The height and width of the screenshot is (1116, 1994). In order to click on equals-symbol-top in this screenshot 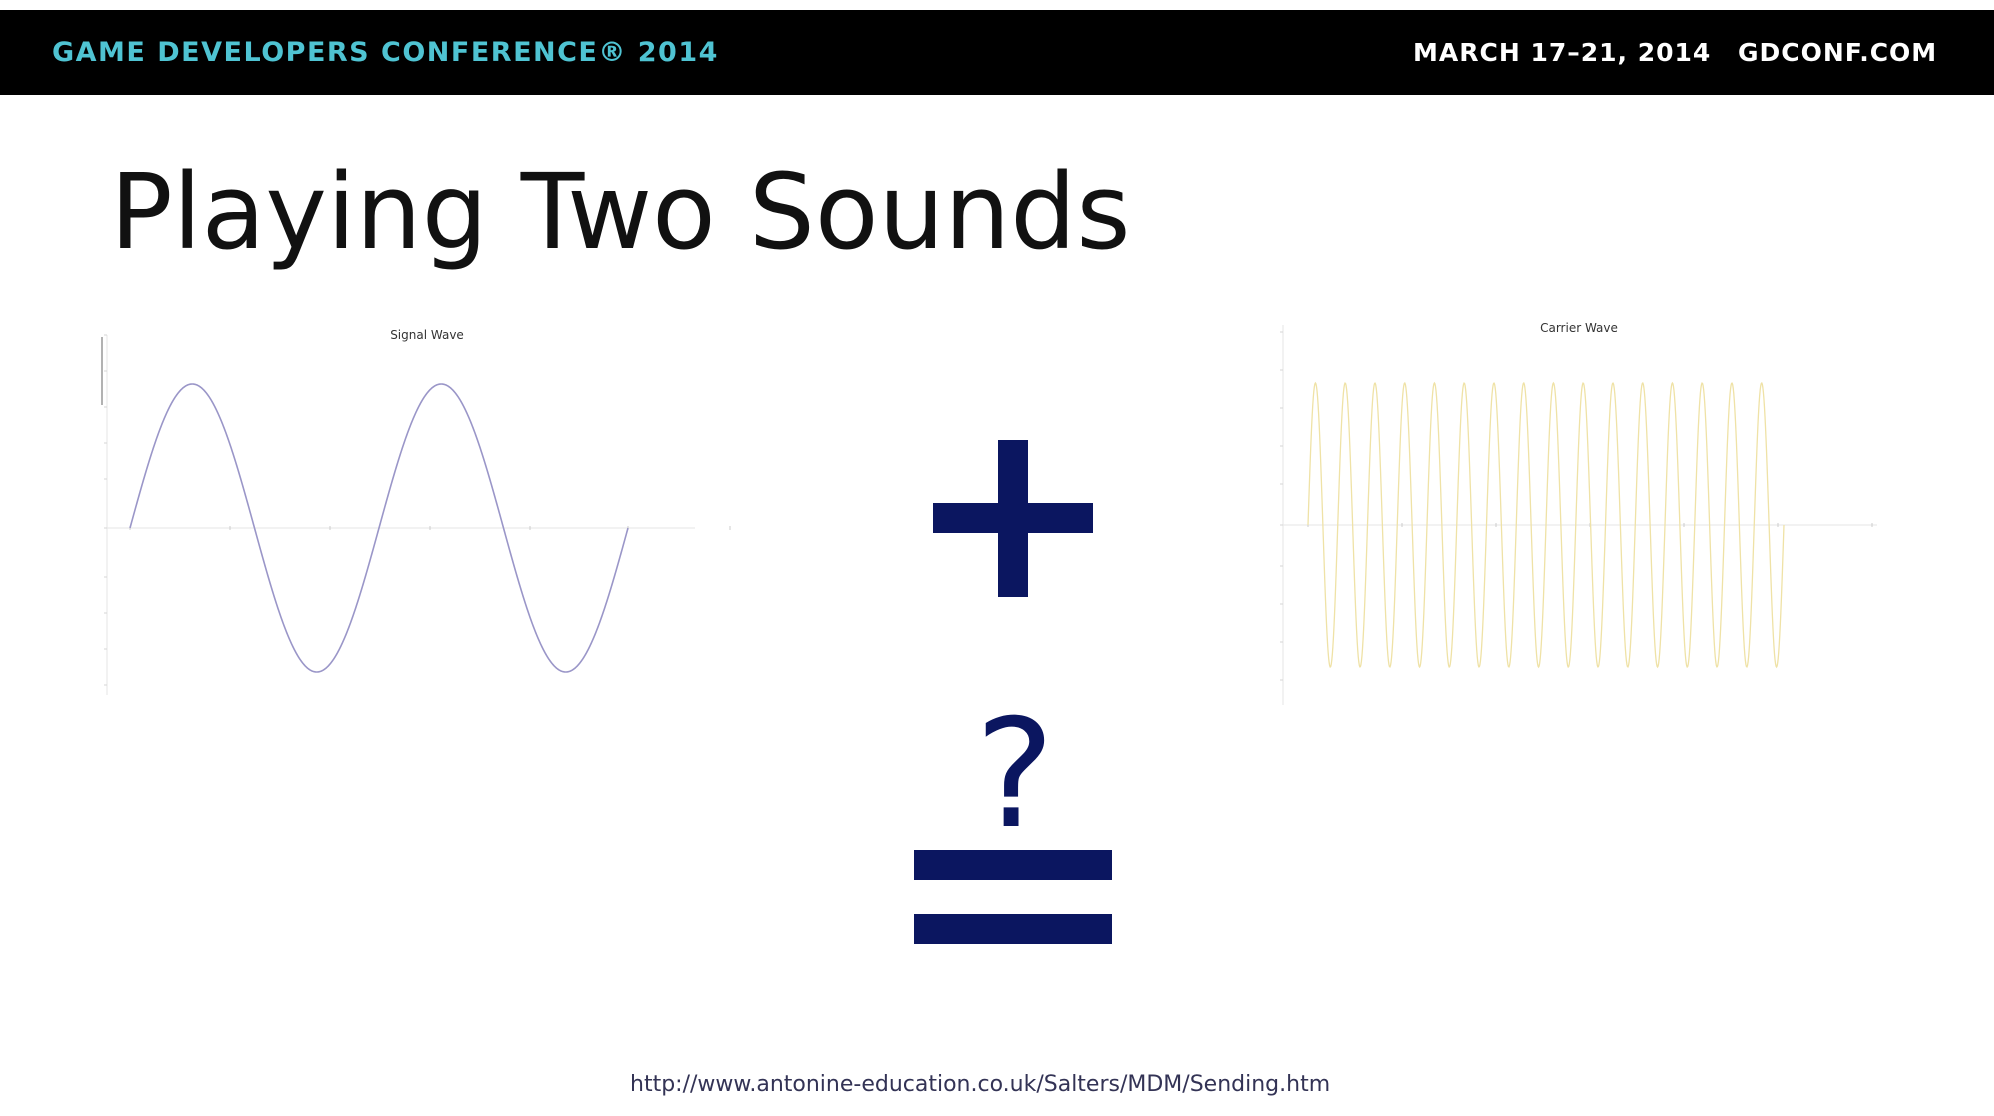, I will do `click(1013, 865)`.